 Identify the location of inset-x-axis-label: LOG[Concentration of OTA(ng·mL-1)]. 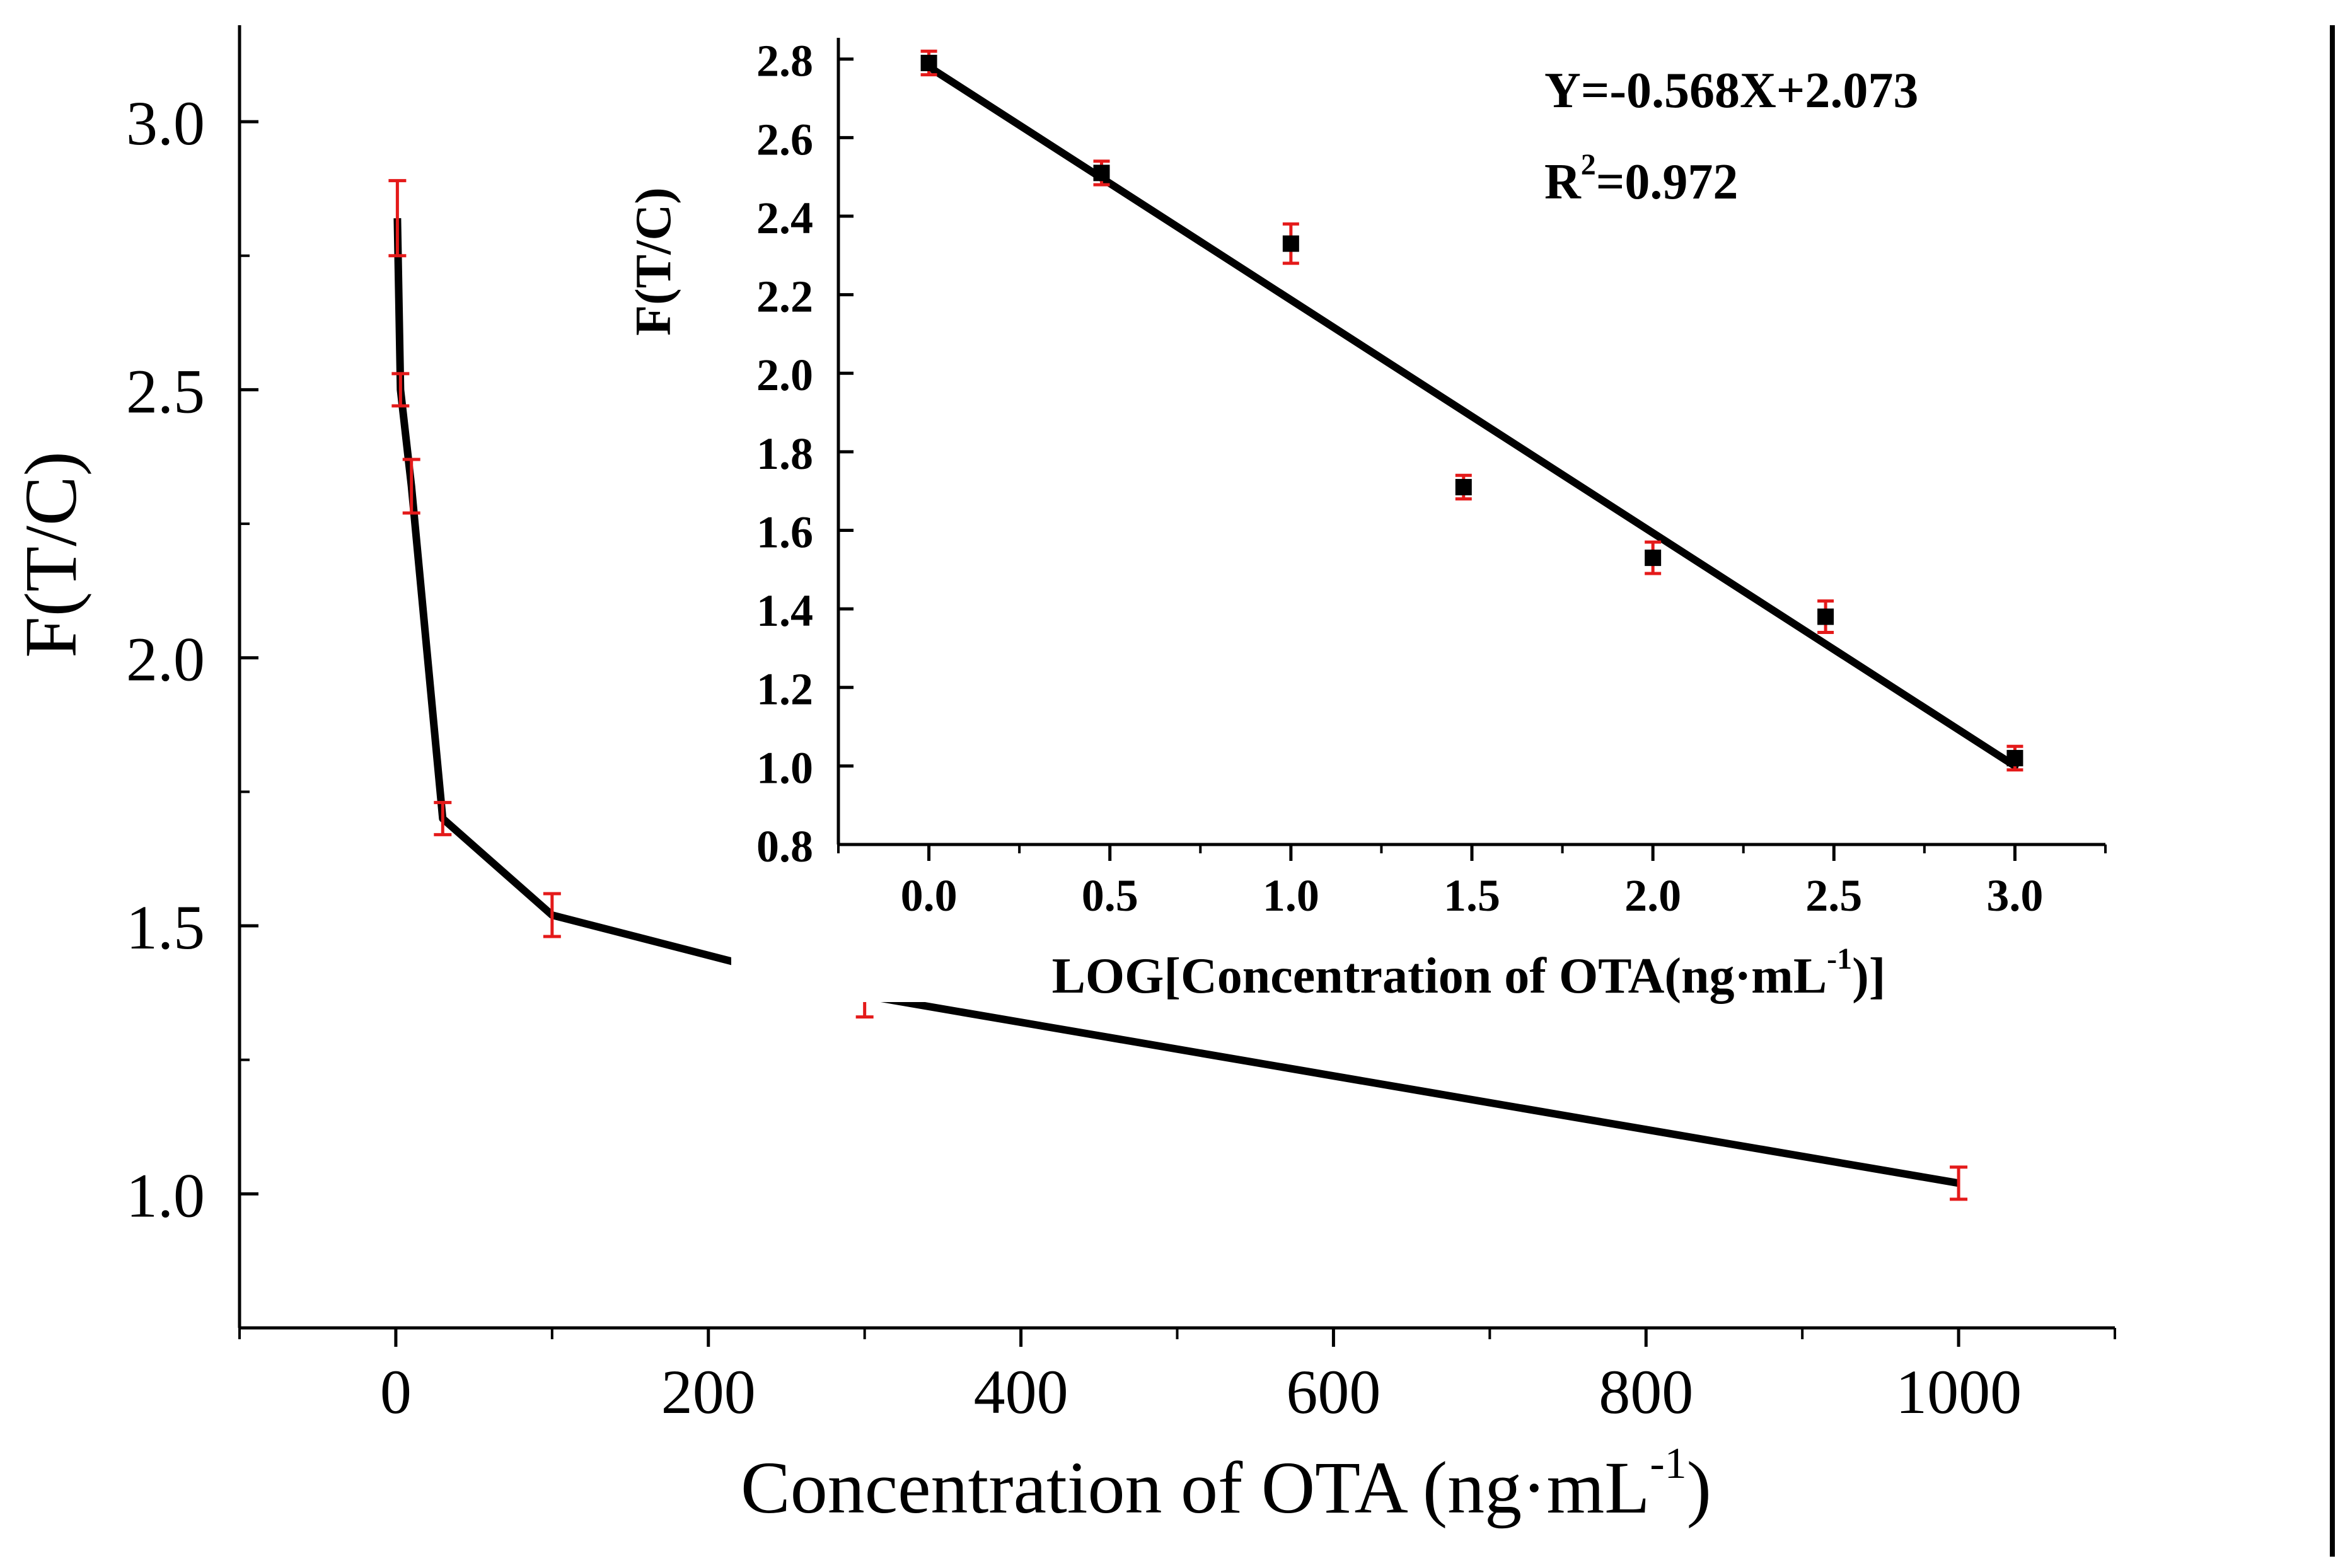
(1469, 973).